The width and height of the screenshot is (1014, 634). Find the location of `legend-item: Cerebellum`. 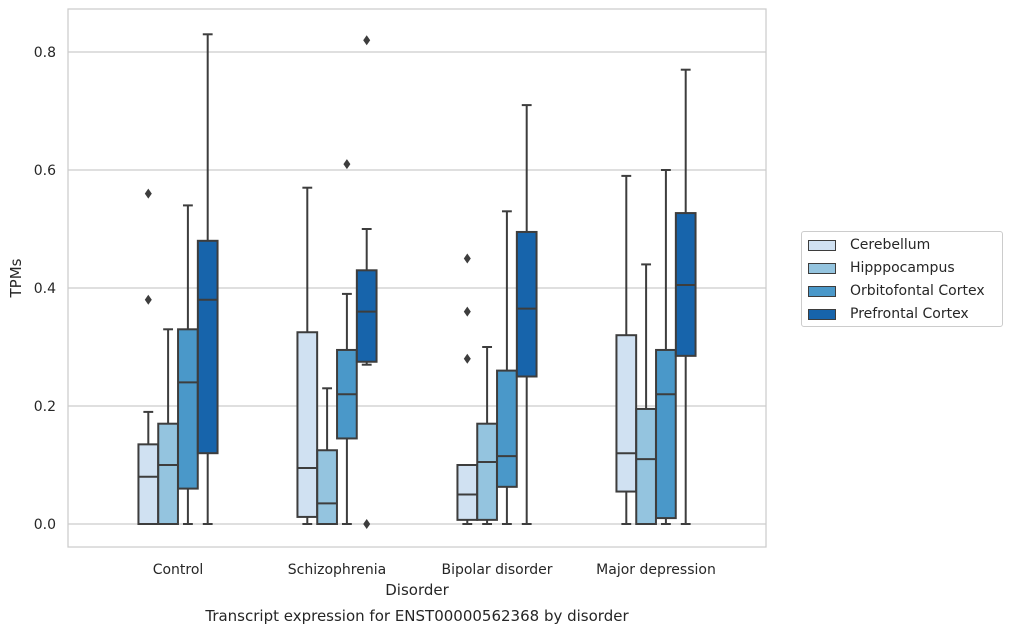

legend-item: Cerebellum is located at coordinates (869, 245).